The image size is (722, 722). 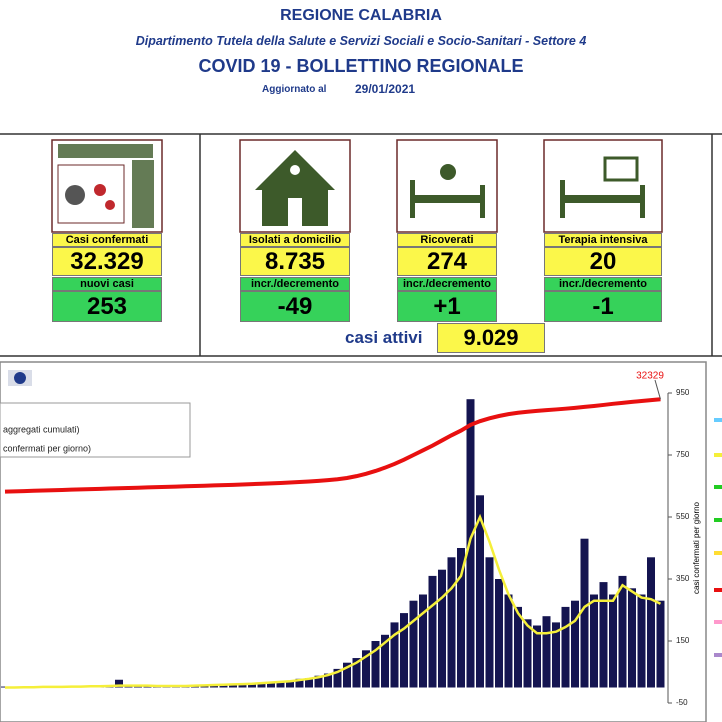 I want to click on y-tick-label: 550, so click(x=683, y=516).